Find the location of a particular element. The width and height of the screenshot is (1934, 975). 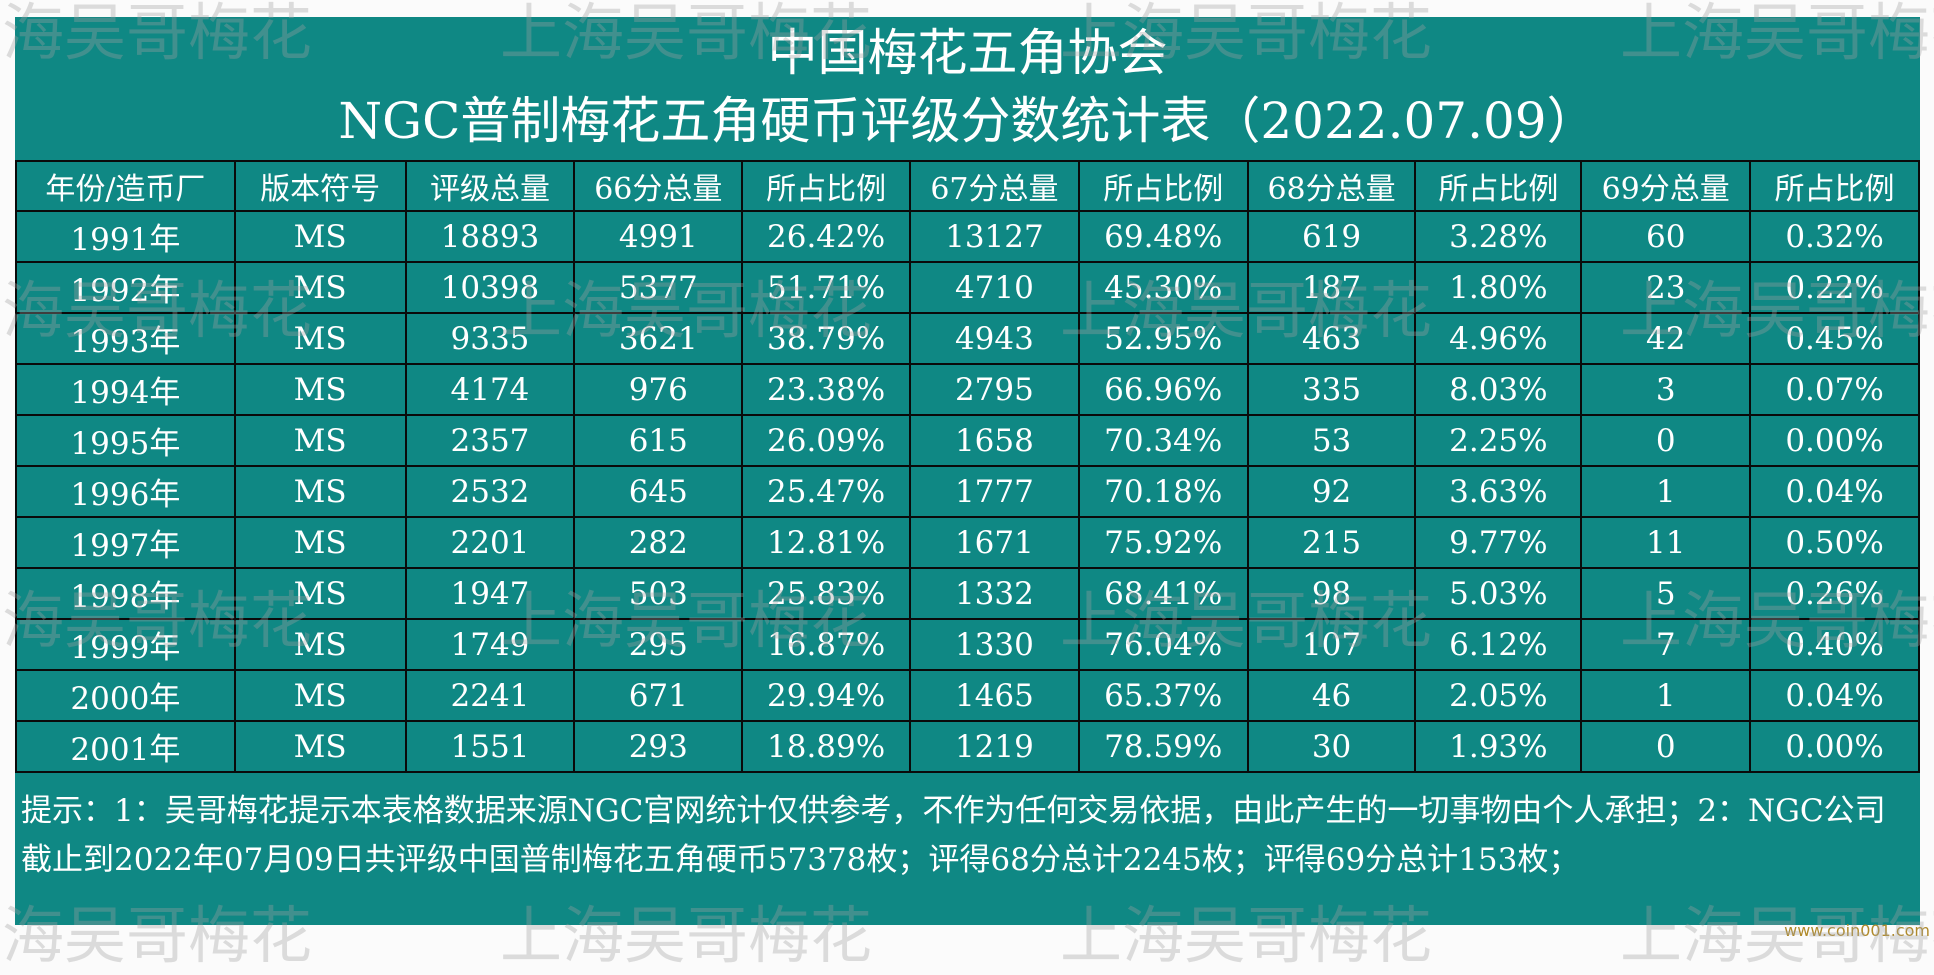

table-cell: 11 is located at coordinates (1666, 542).